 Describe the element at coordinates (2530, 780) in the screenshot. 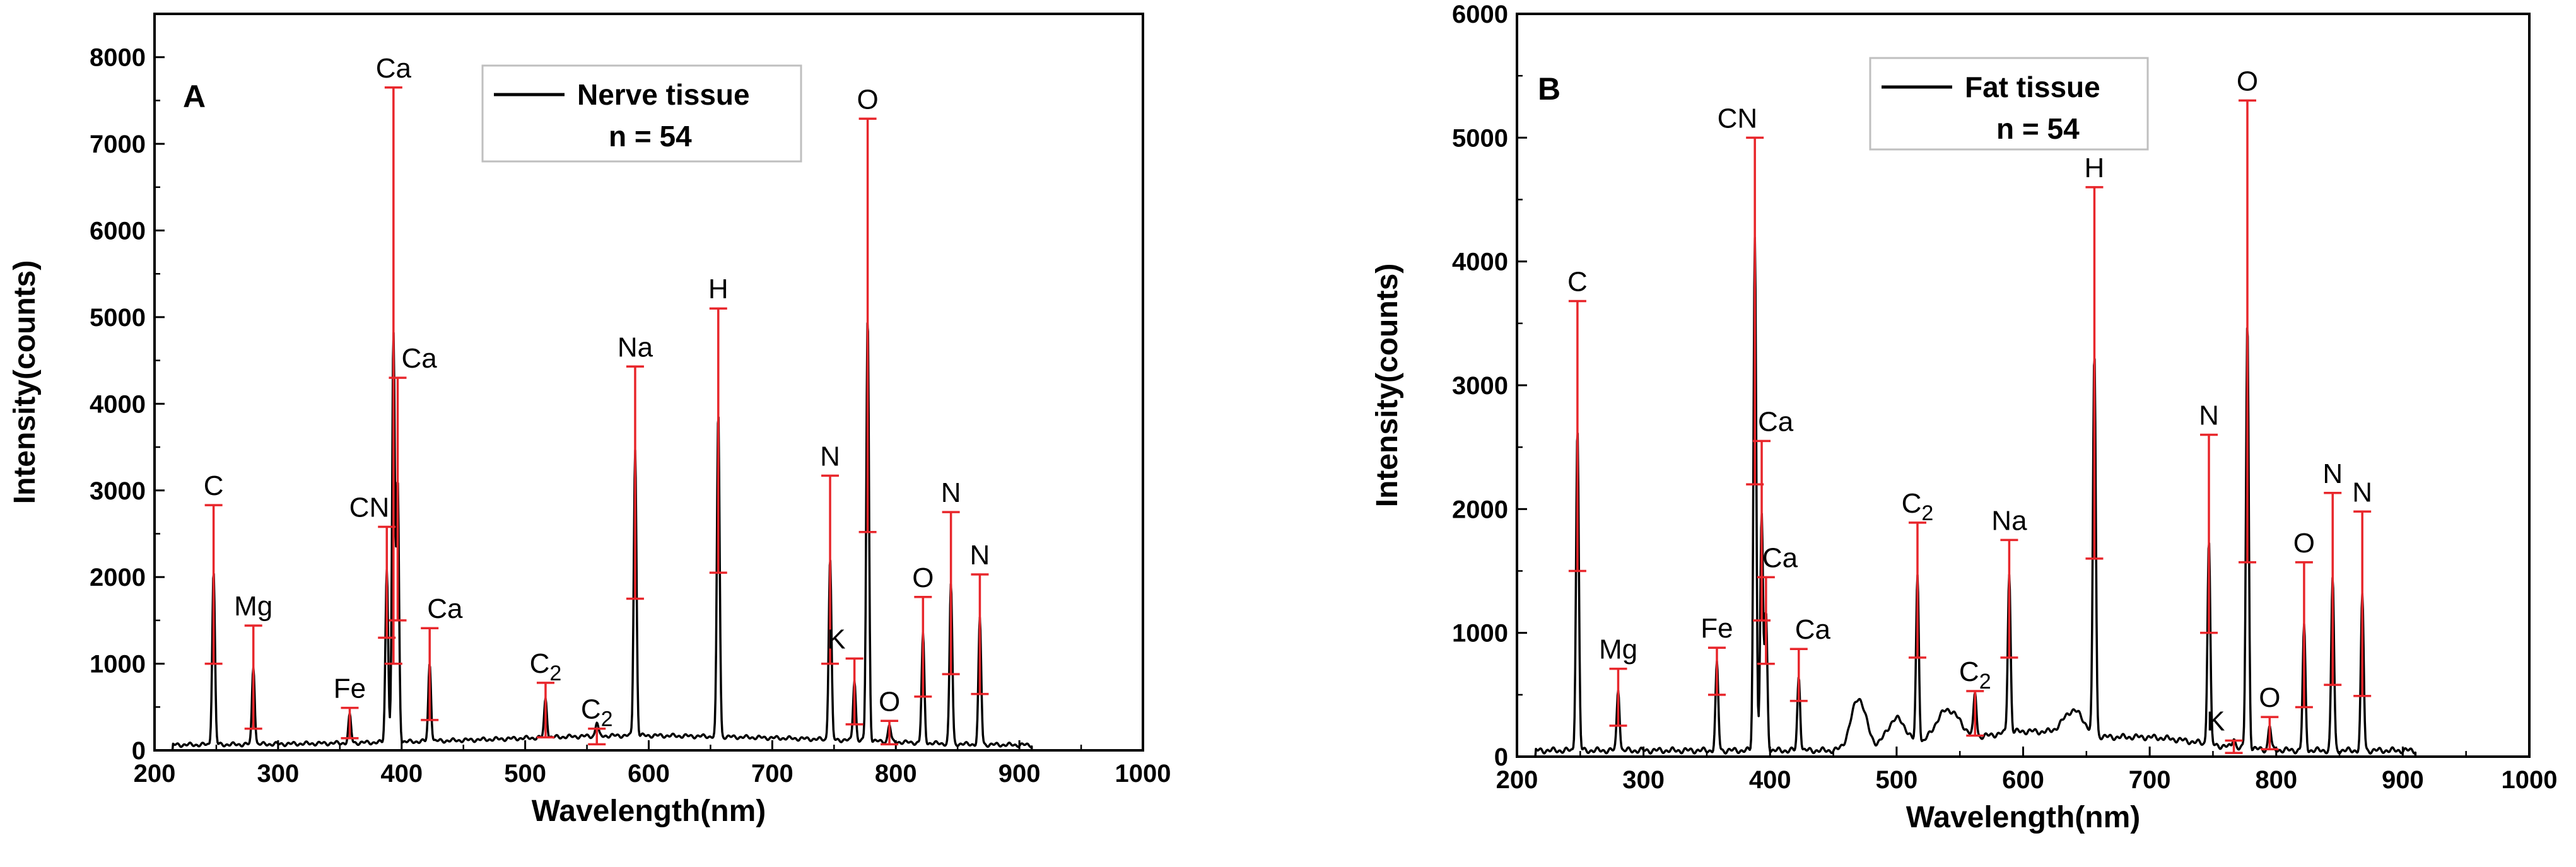

I see `x-tick-label: 1000` at that location.